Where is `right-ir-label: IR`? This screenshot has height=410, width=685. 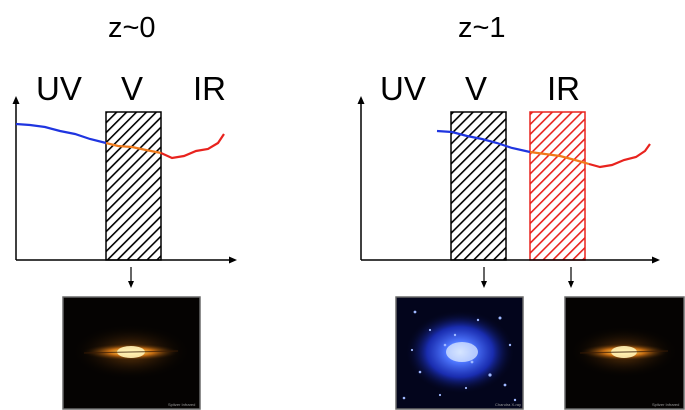
right-ir-label: IR is located at coordinates (563, 88).